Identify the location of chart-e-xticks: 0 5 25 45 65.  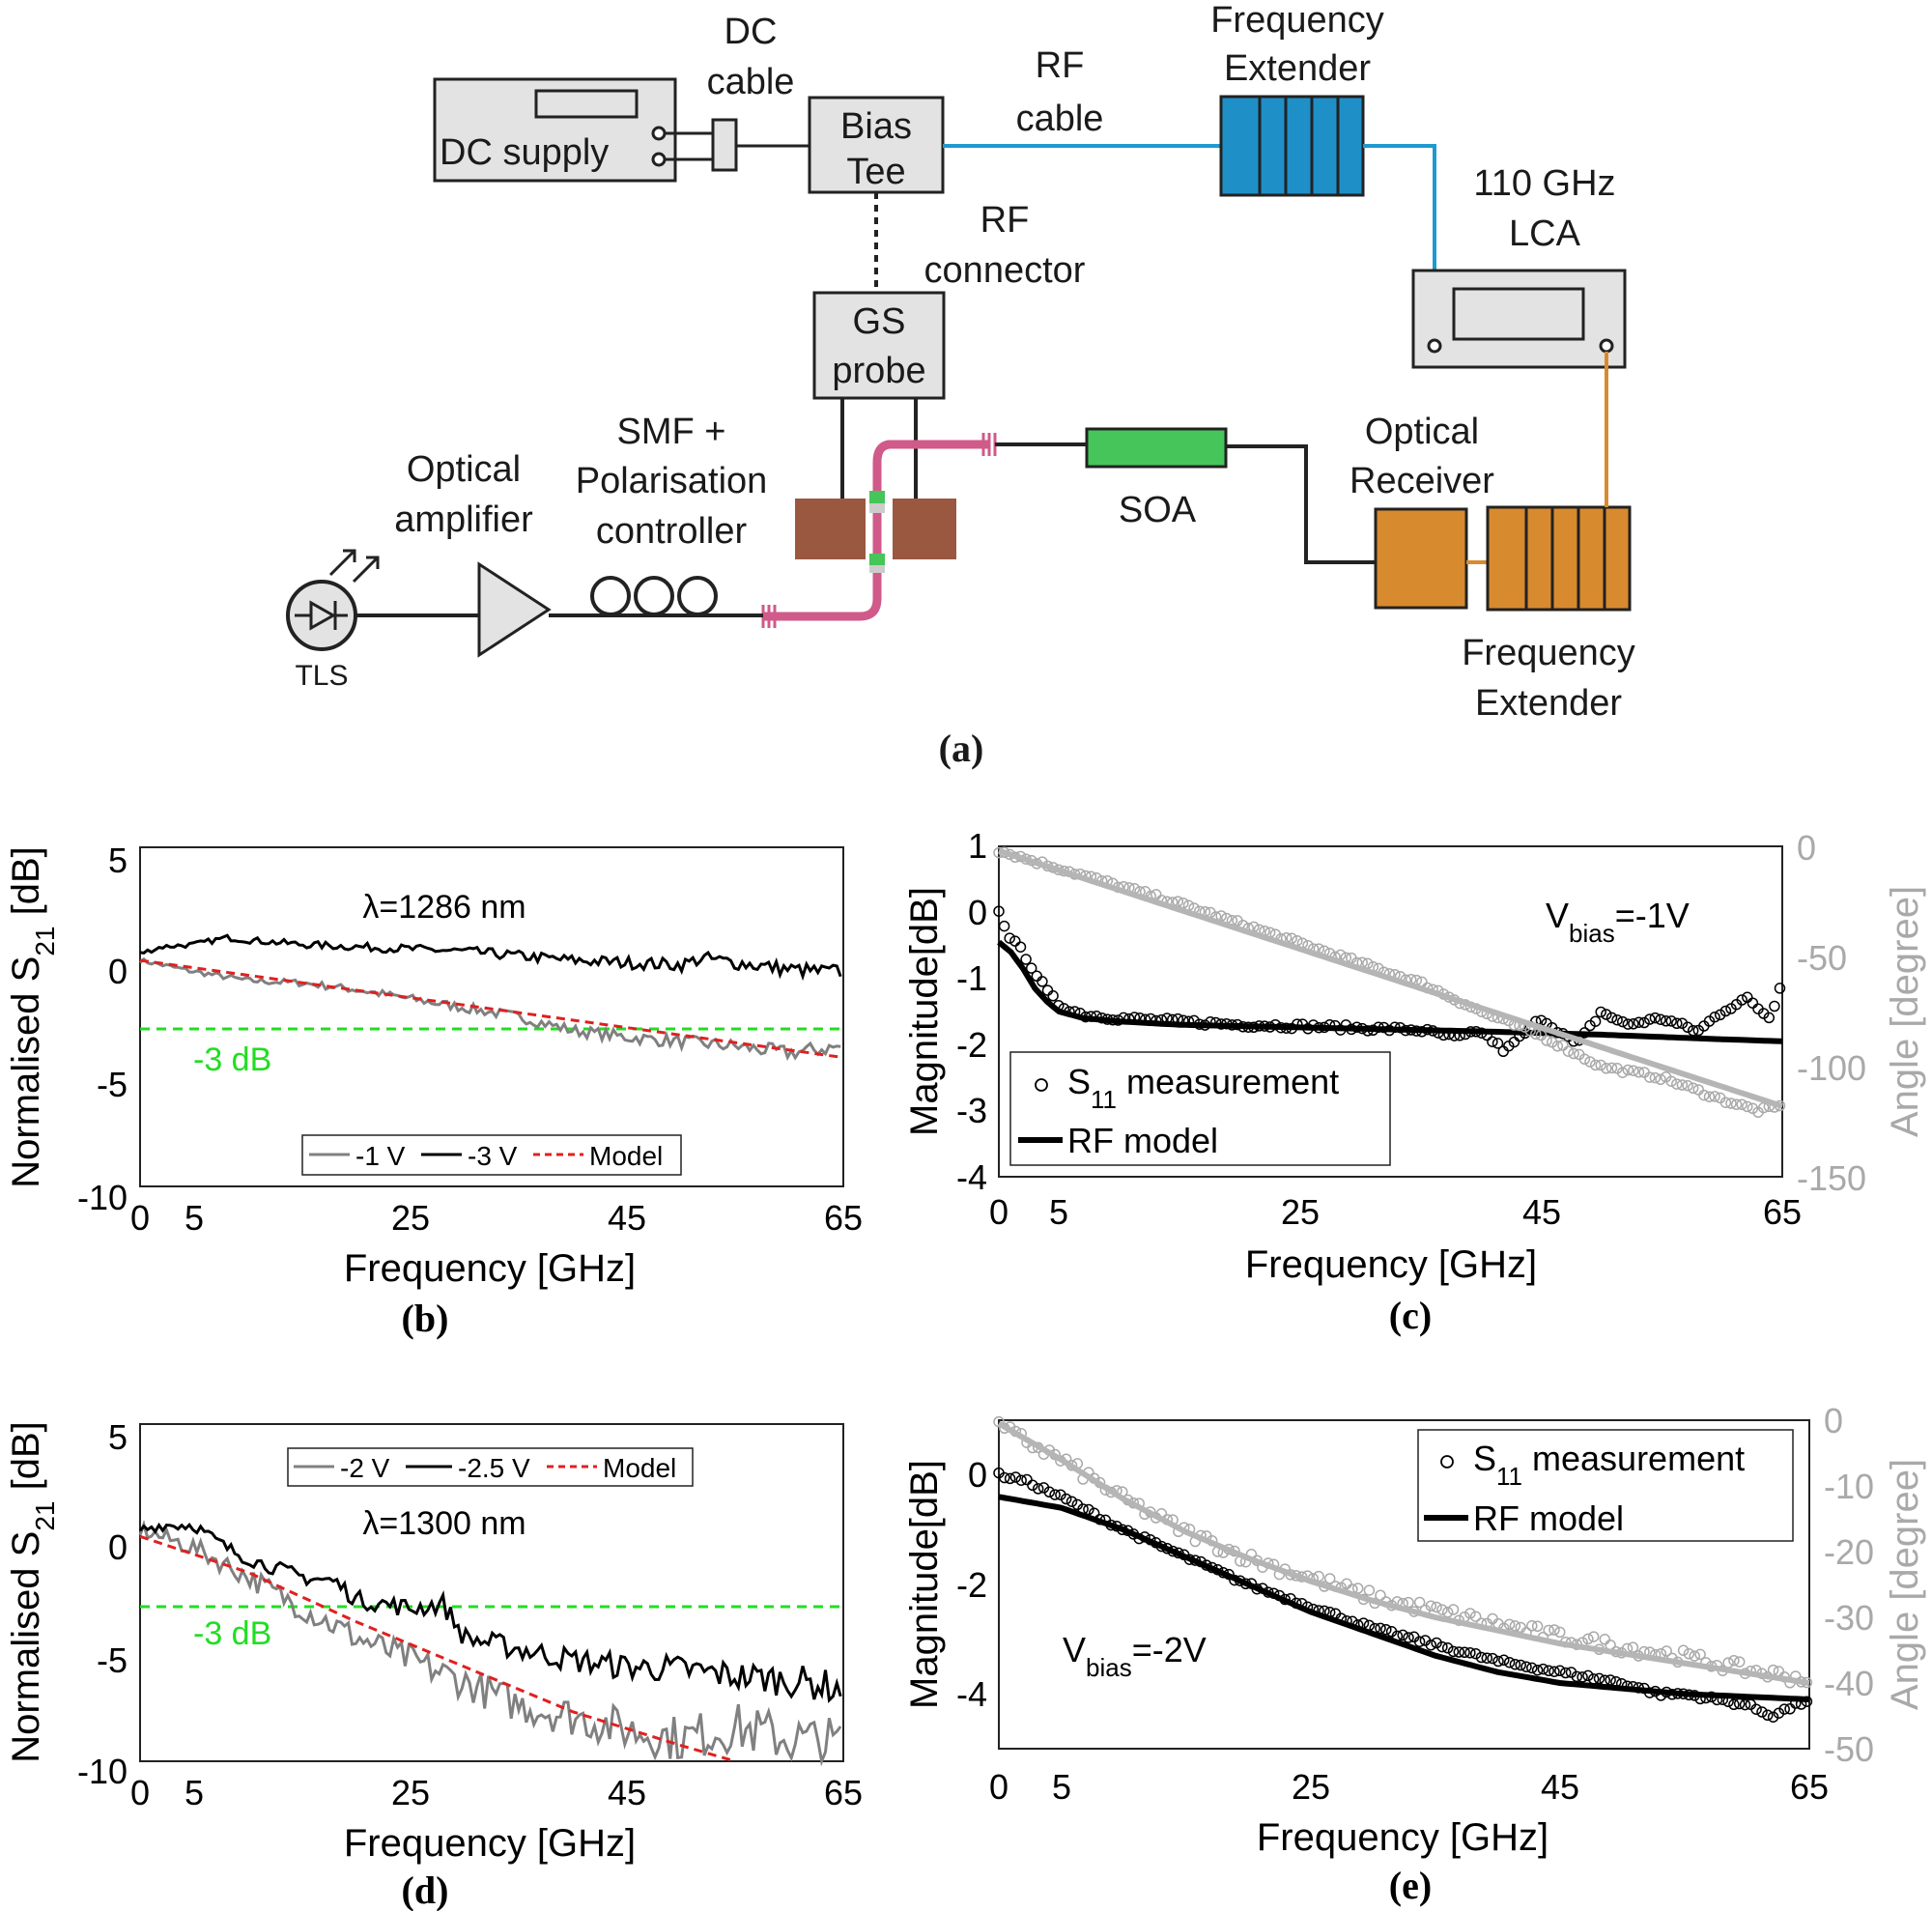
(1409, 1787).